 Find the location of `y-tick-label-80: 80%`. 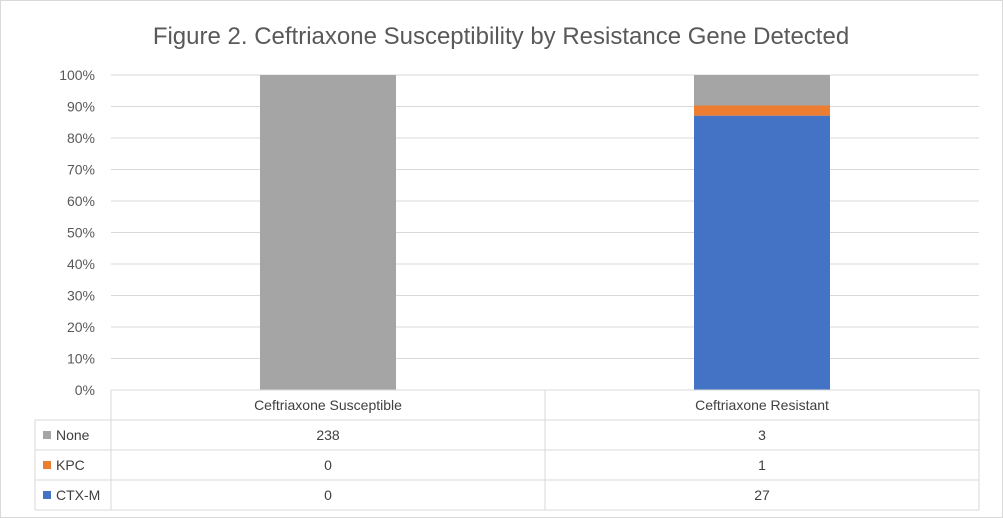

y-tick-label-80: 80% is located at coordinates (81, 138).